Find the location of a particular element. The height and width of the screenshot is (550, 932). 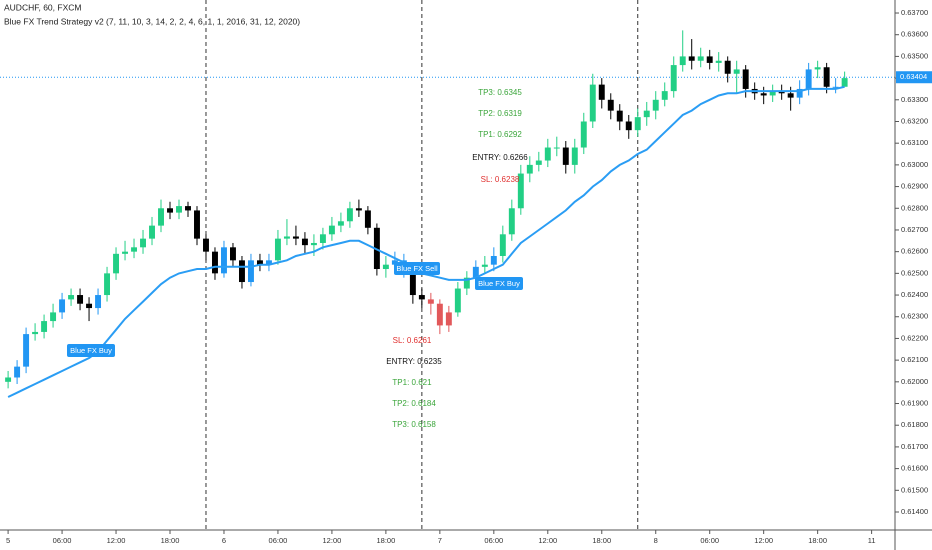

x-tick-label: 11 is located at coordinates (872, 540).